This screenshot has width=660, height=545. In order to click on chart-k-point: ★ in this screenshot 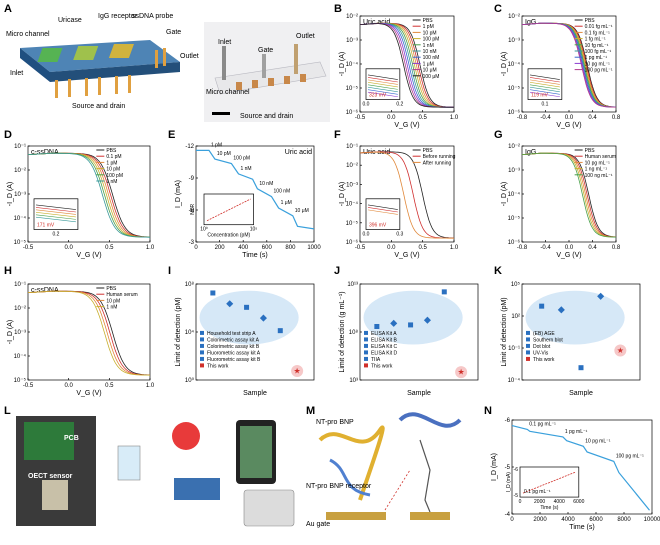, I will do `click(620, 350)`.